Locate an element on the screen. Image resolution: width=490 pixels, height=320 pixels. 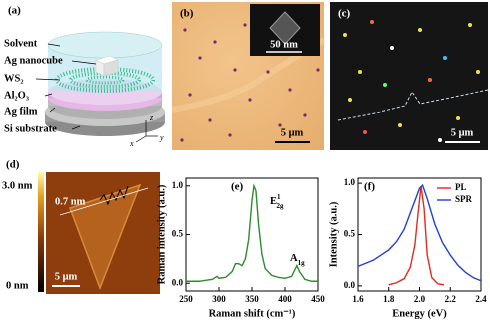
x-tick-label: 300 is located at coordinates (219, 299).